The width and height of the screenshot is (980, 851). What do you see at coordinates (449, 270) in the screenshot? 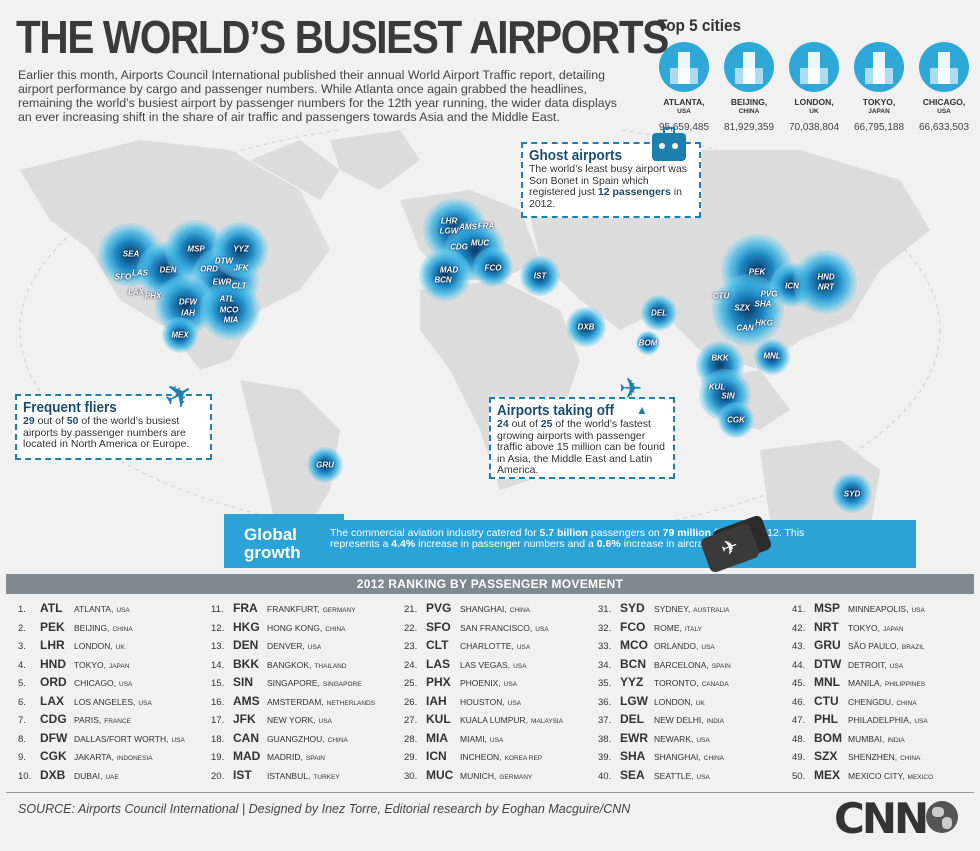
I see `map-airport-label: MAD` at bounding box center [449, 270].